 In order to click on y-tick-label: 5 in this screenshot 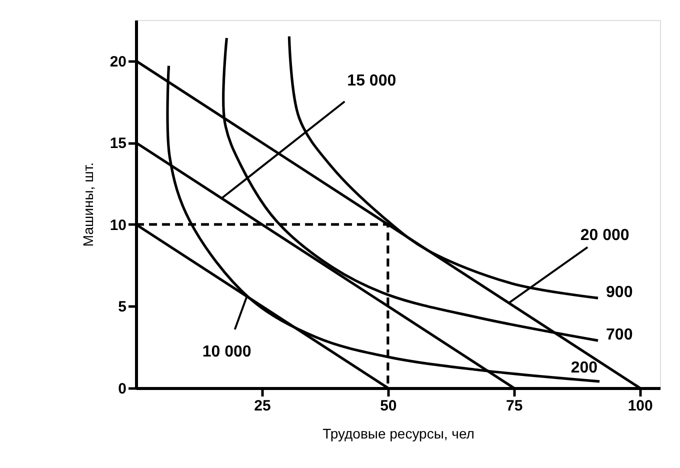, I will do `click(122, 307)`.